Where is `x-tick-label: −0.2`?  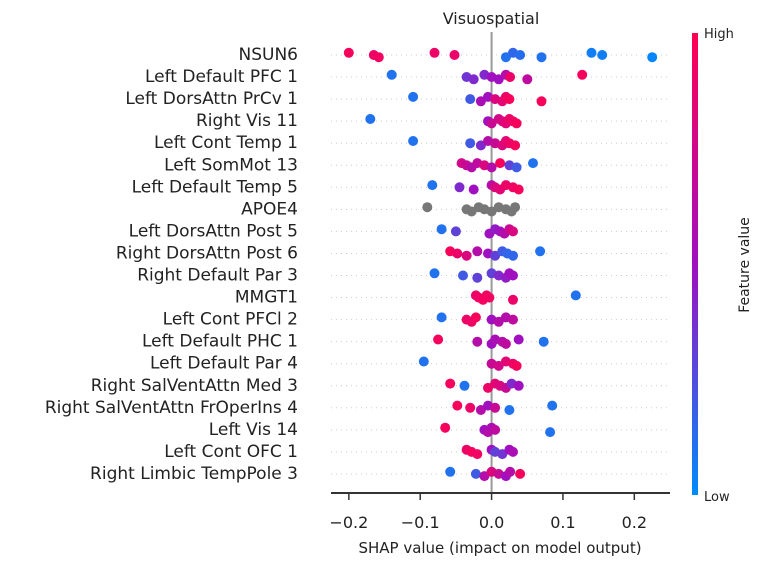
x-tick-label: −0.2 is located at coordinates (348, 522).